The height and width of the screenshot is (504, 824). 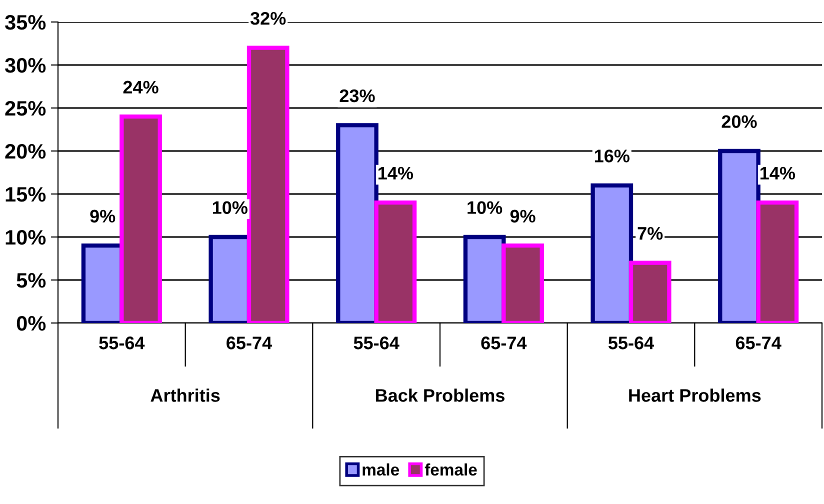 What do you see at coordinates (25, 65) in the screenshot?
I see `y-tick-label: 30%` at bounding box center [25, 65].